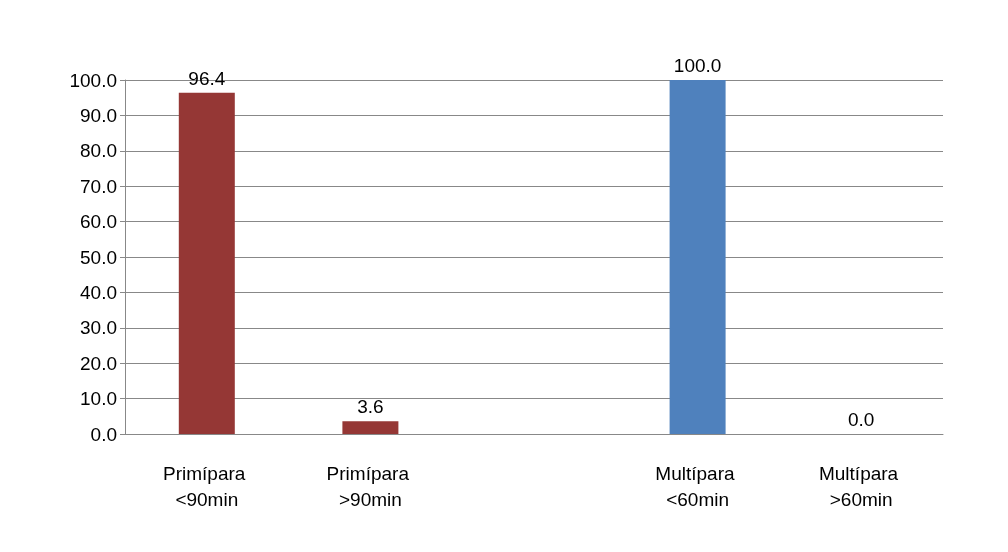 The height and width of the screenshot is (552, 1008). Describe the element at coordinates (98, 257) in the screenshot. I see `y-tick-label: 50.0` at that location.